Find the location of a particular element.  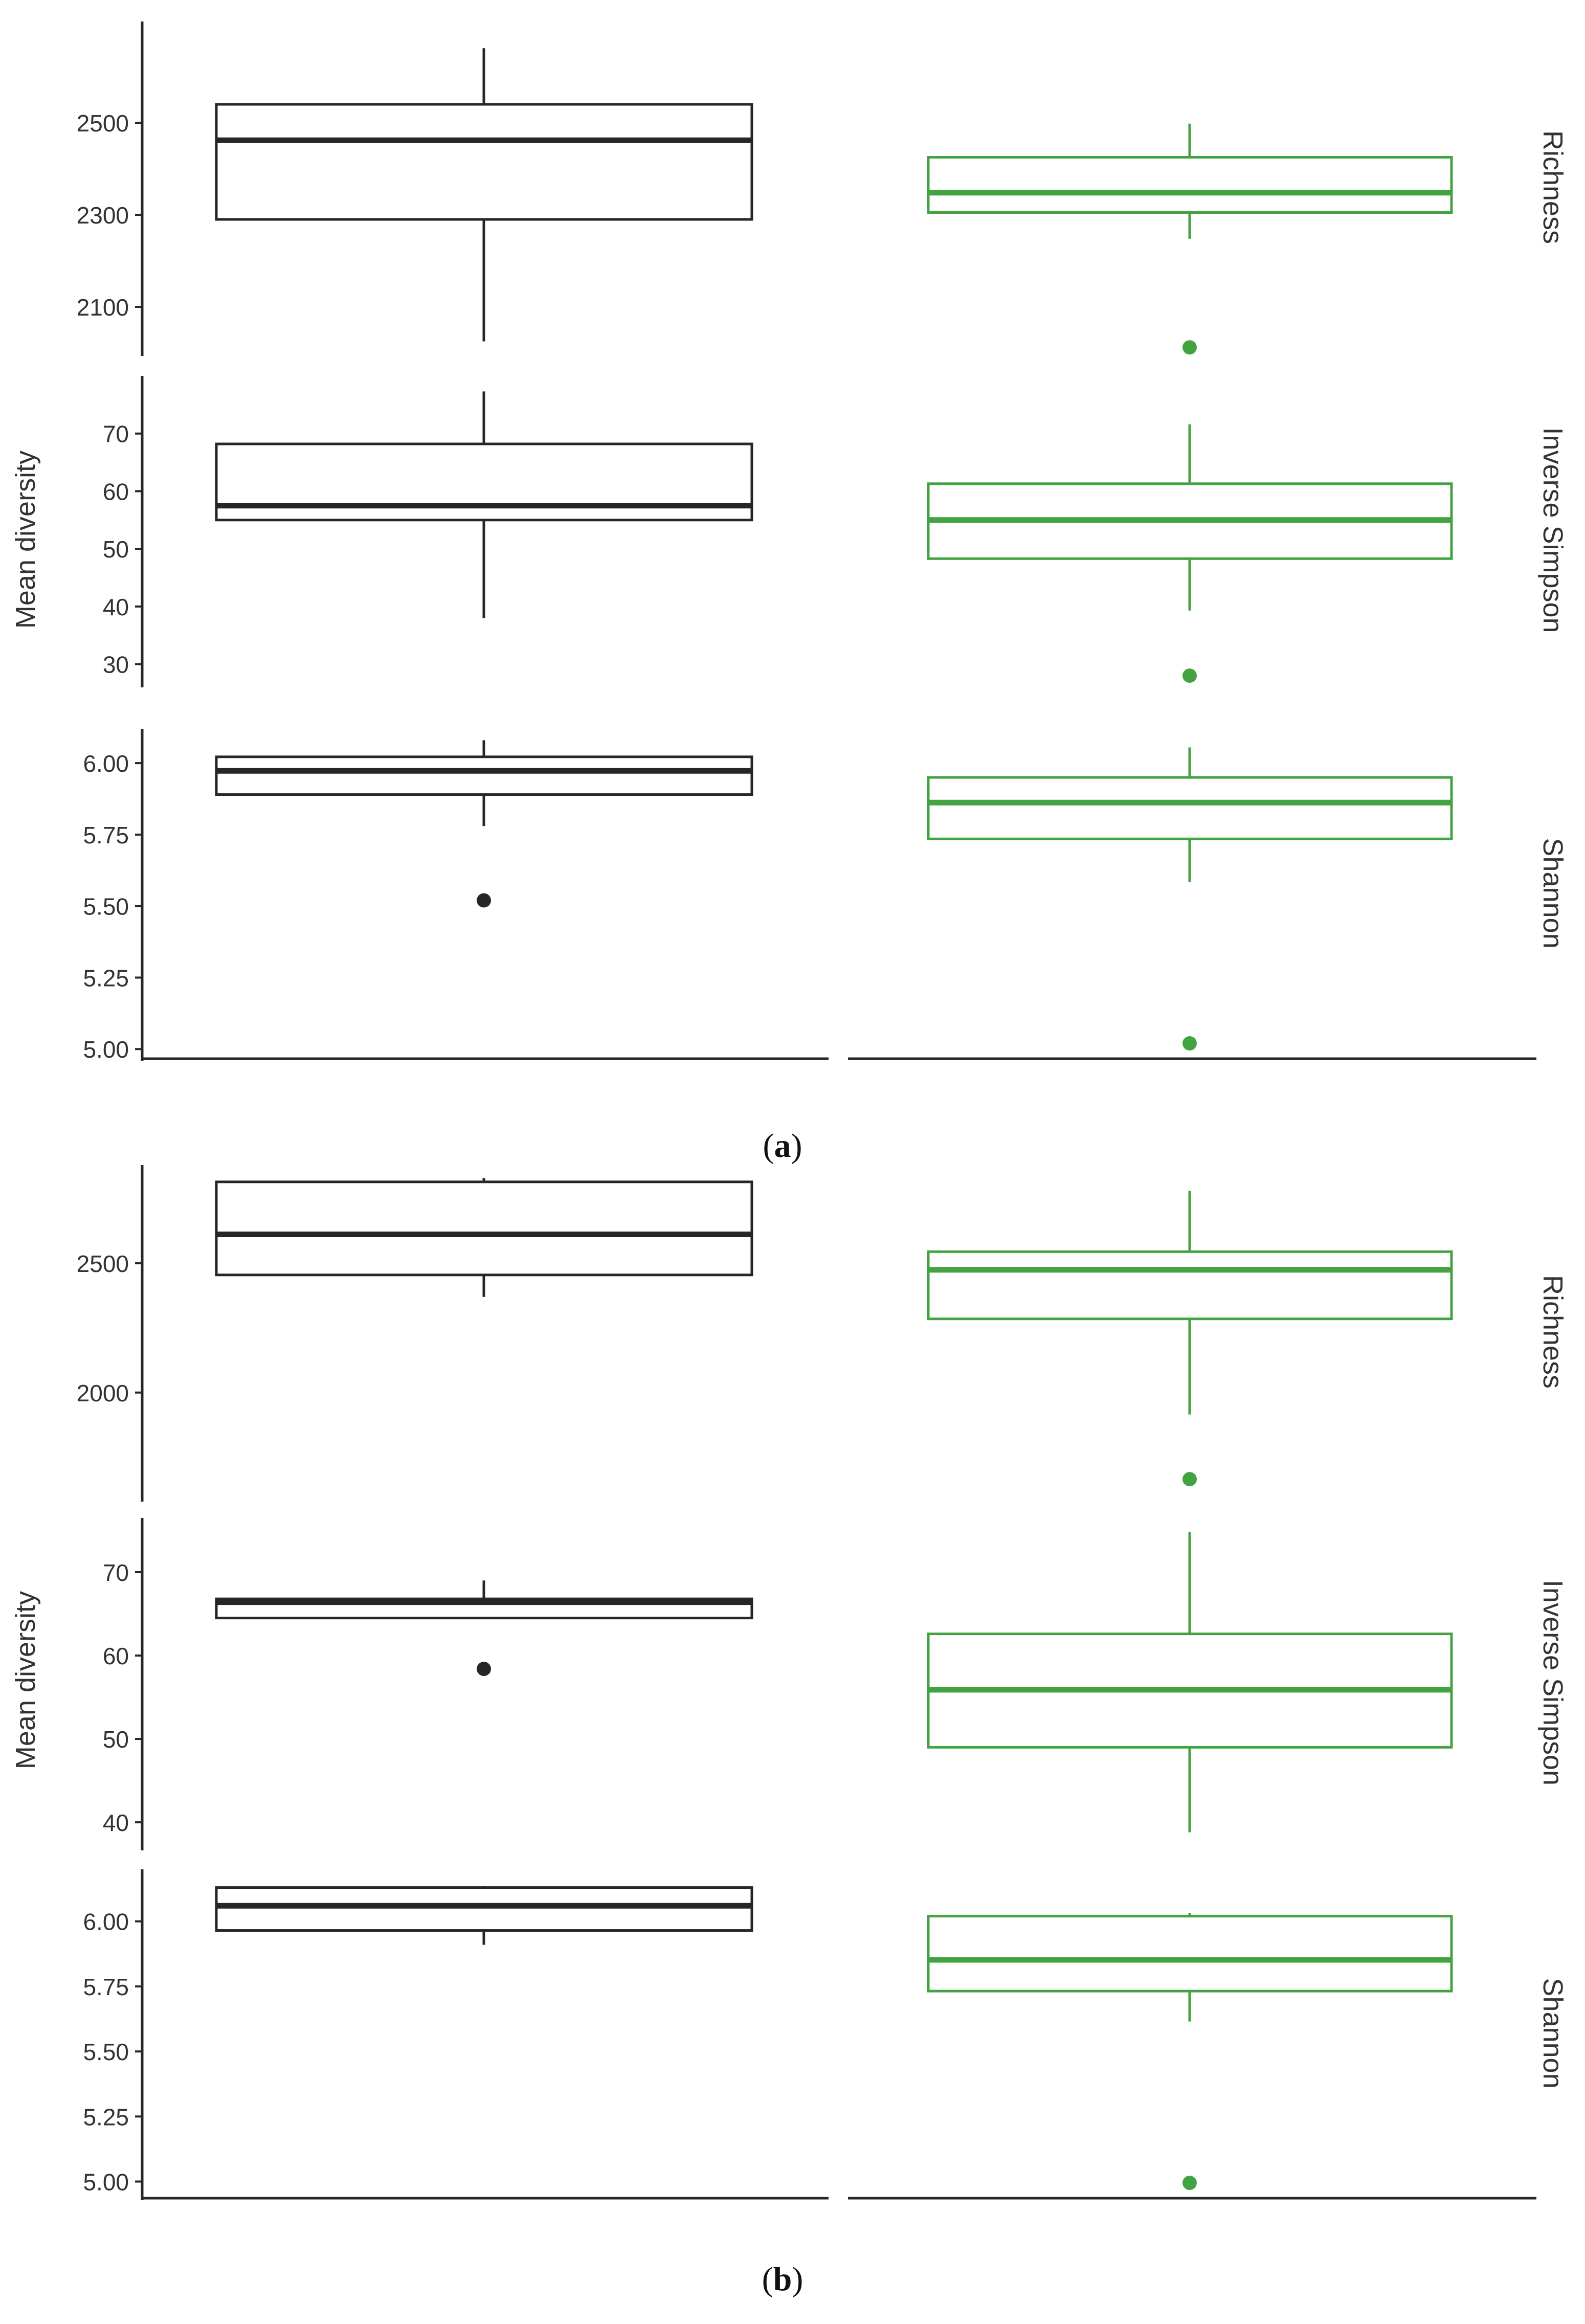

panel-caption: (b) is located at coordinates (782, 2279).